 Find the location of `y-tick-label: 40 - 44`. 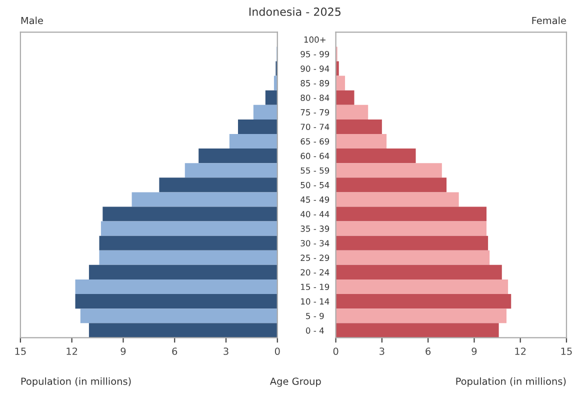

y-tick-label: 40 - 44 is located at coordinates (315, 214).